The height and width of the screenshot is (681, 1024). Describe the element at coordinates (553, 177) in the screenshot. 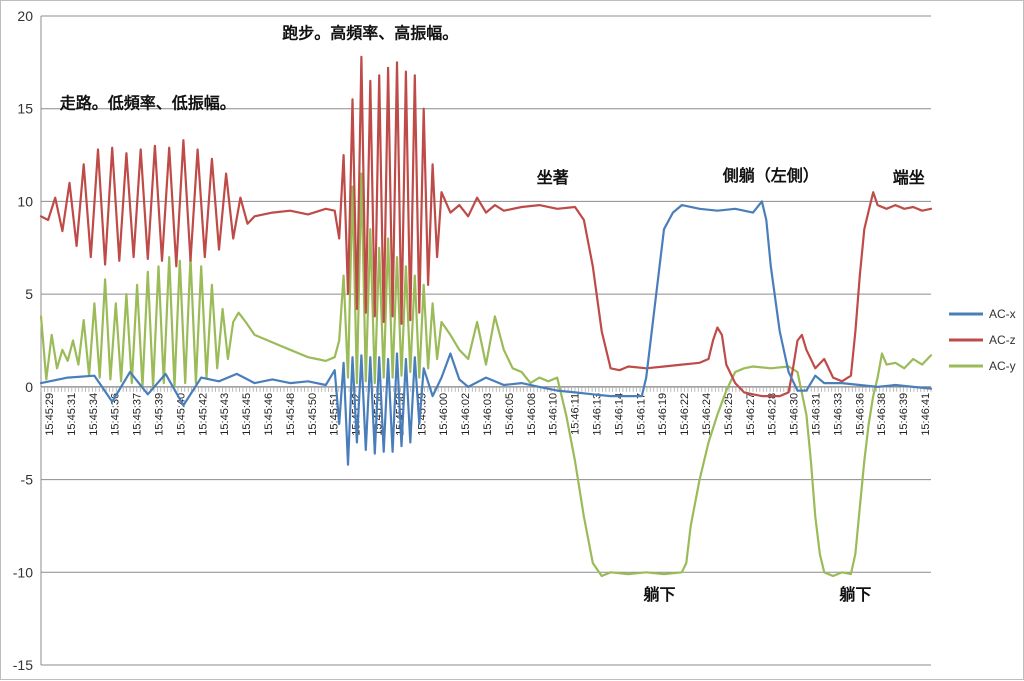

I see `annotation-label: 坐著` at that location.